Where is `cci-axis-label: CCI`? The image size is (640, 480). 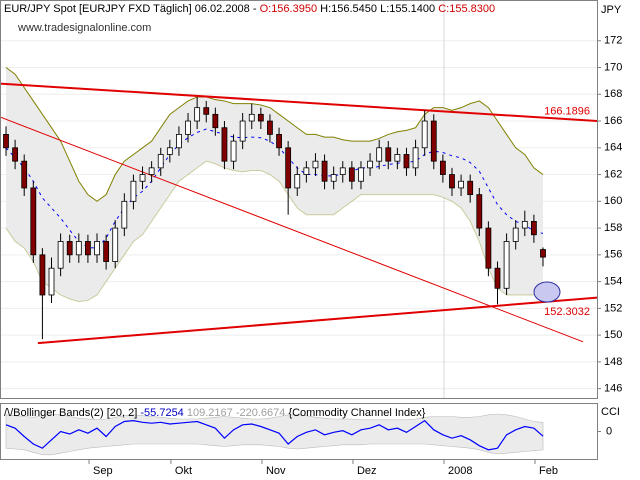
cci-axis-label: CCI is located at coordinates (610, 412).